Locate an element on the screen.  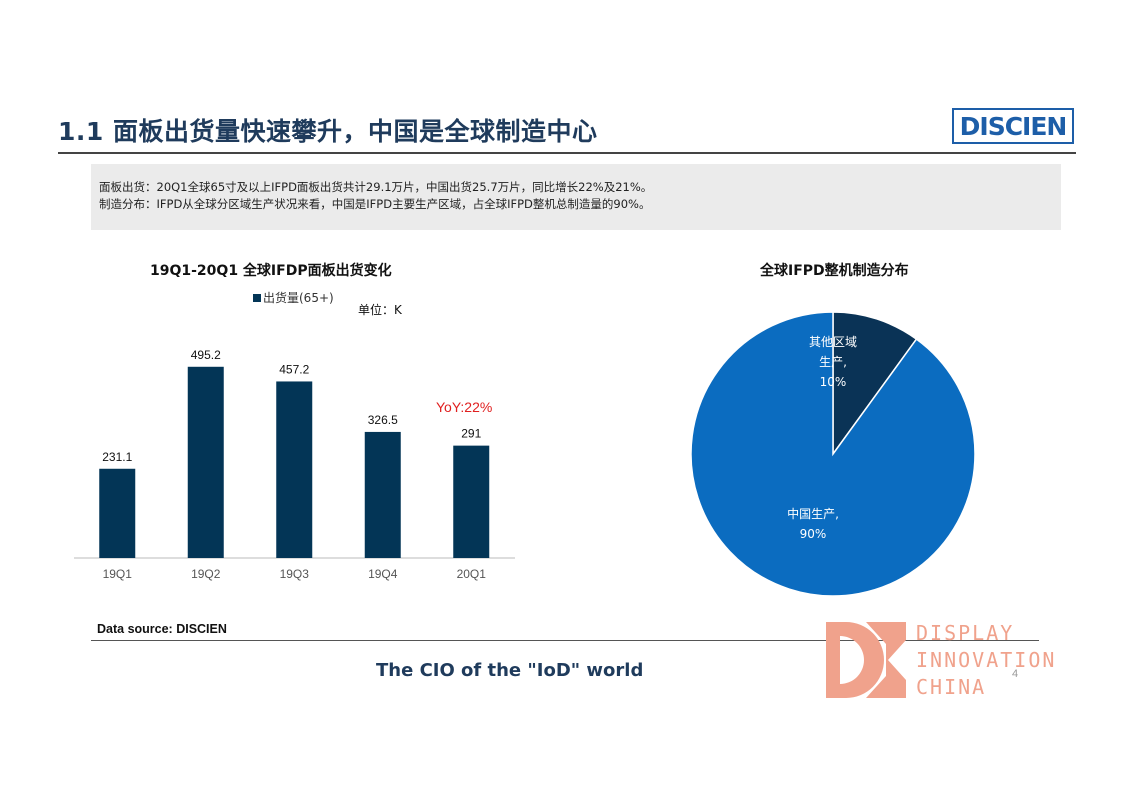
unit-label: 单位：K is located at coordinates (380, 310).